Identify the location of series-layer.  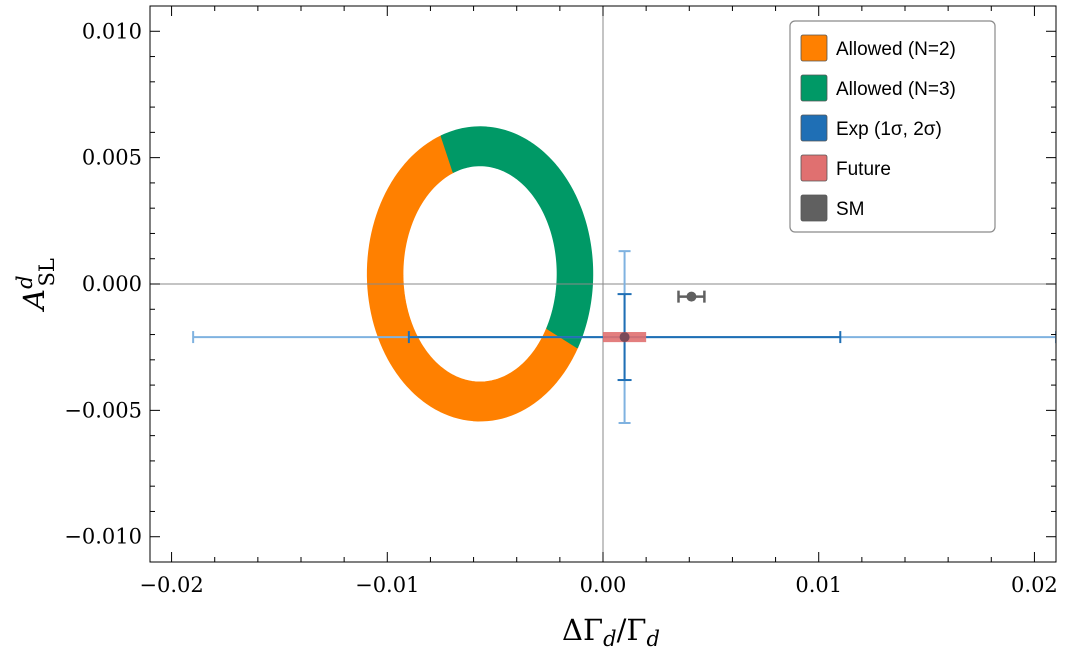
(480, 274).